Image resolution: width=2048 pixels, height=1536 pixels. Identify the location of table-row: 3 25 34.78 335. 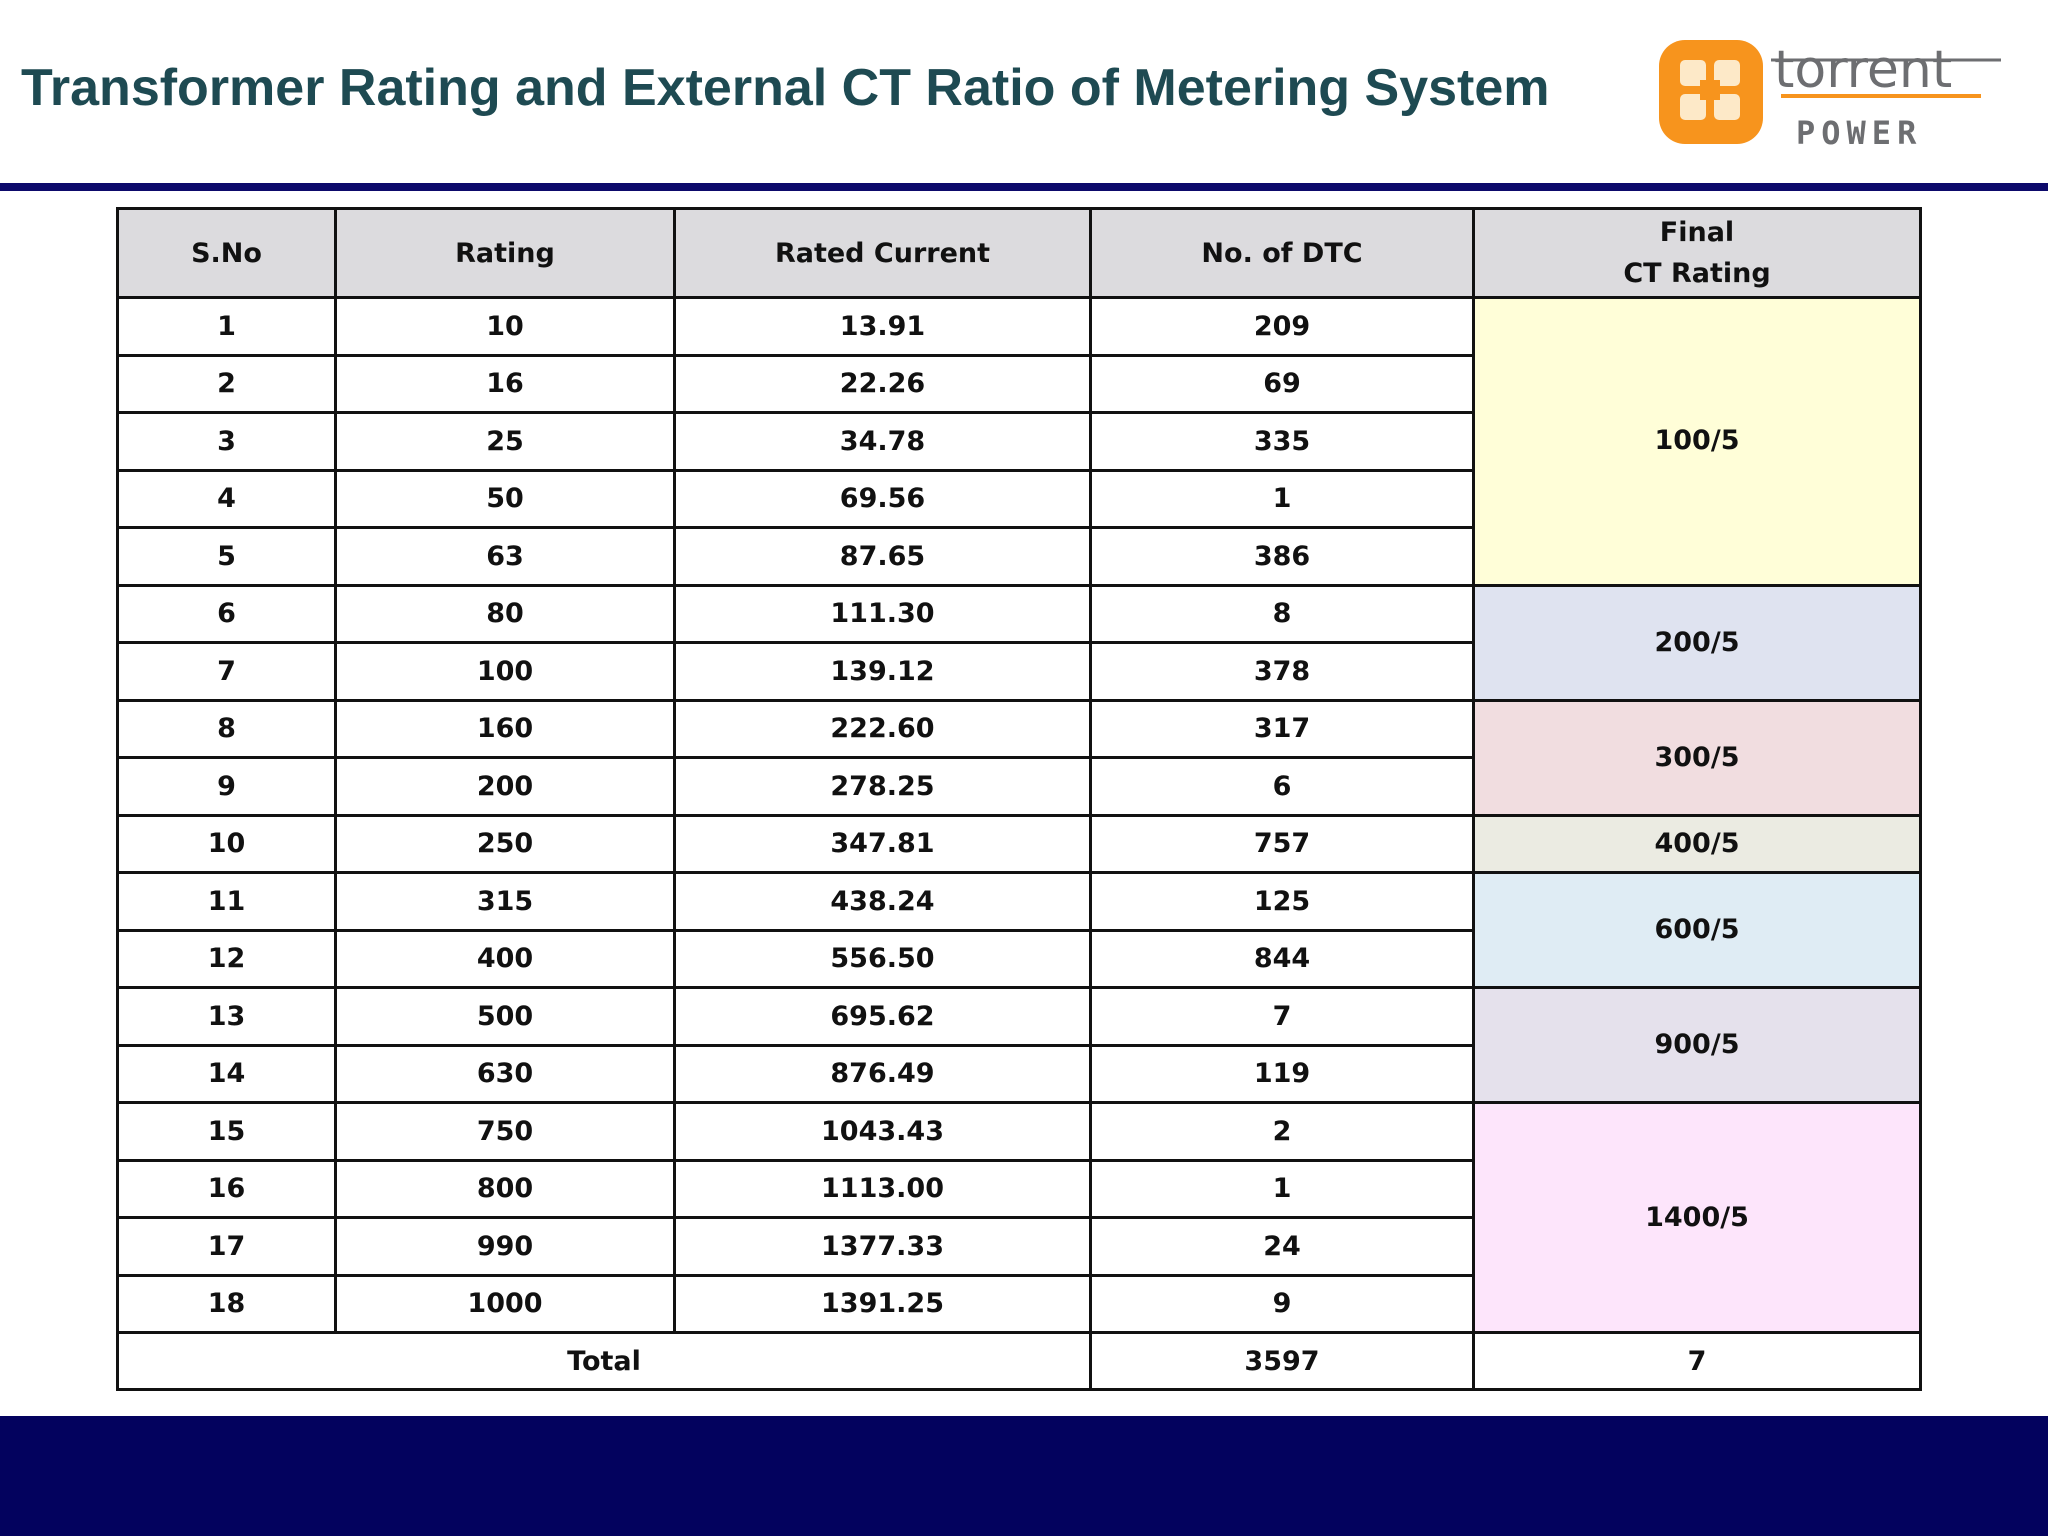
(1018, 441).